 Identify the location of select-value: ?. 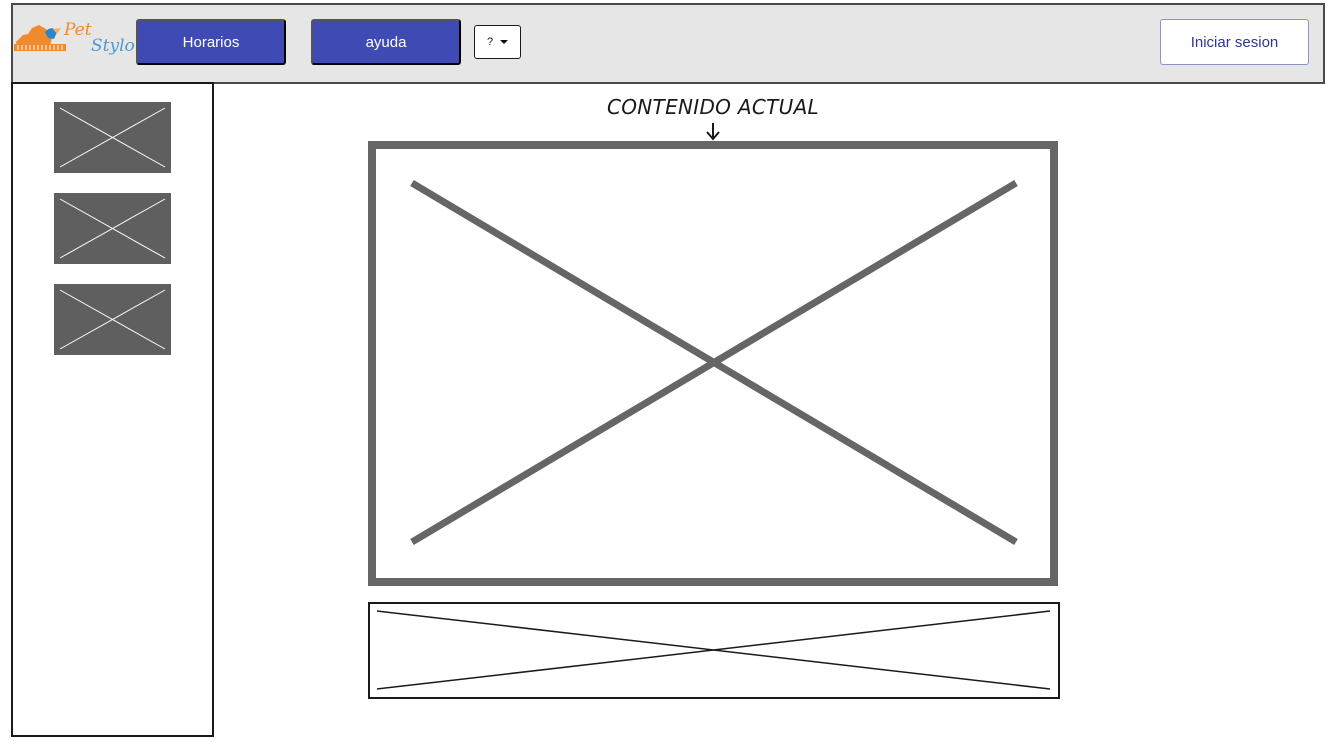
(490, 42).